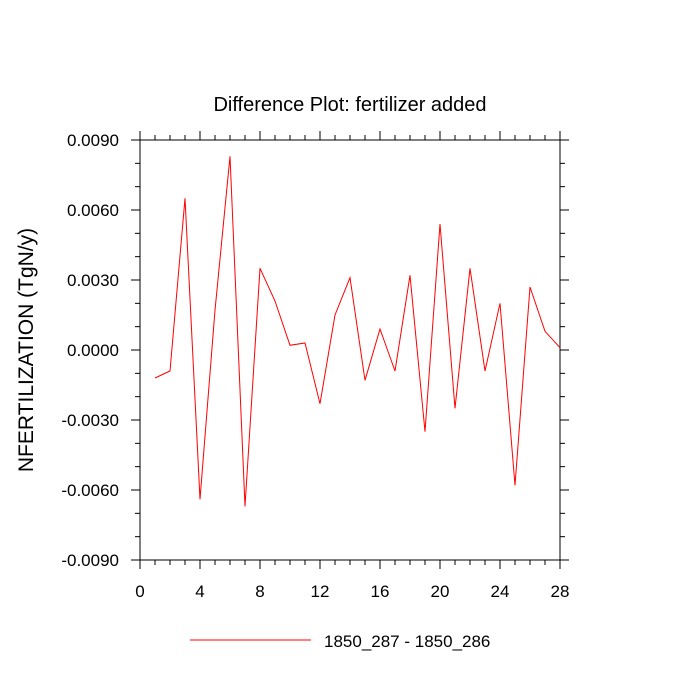 The width and height of the screenshot is (700, 700). What do you see at coordinates (90, 490) in the screenshot?
I see `y-tick-label: -0.0060` at bounding box center [90, 490].